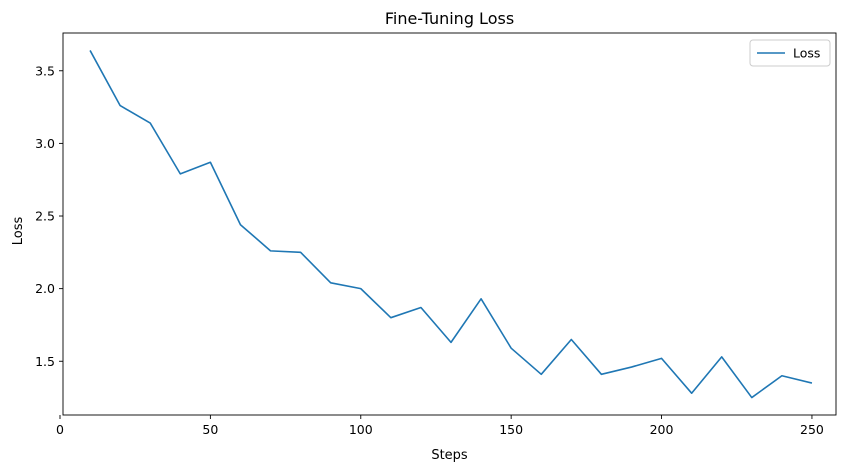  What do you see at coordinates (662, 429) in the screenshot?
I see `x-tick-label: 200` at bounding box center [662, 429].